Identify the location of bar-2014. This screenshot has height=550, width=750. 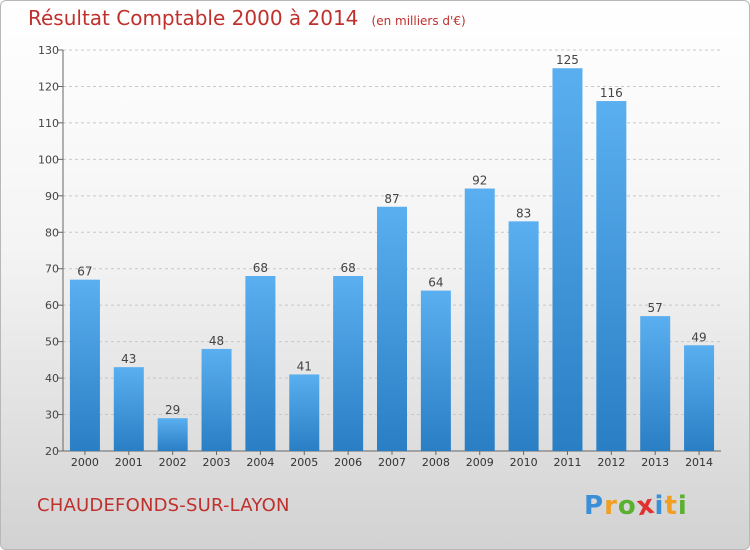
(699, 398).